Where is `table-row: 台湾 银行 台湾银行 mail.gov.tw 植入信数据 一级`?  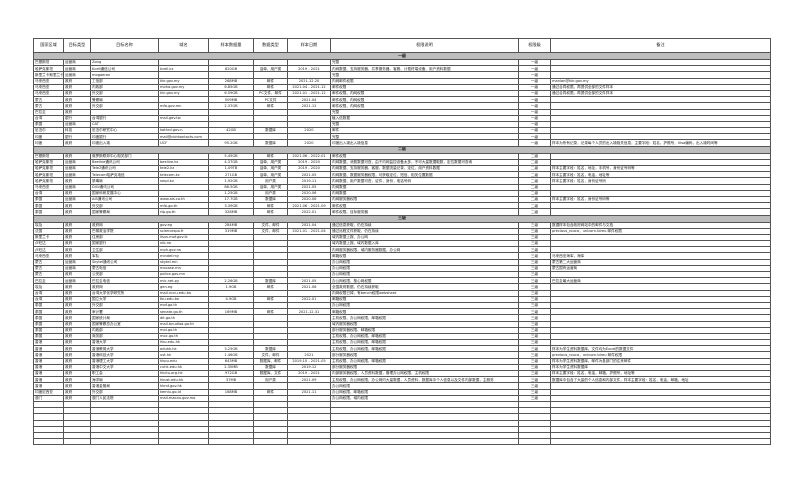
table-row: 台湾 银行 台湾银行 mail.gov.tw 植入信数据 一级 is located at coordinates (402, 118).